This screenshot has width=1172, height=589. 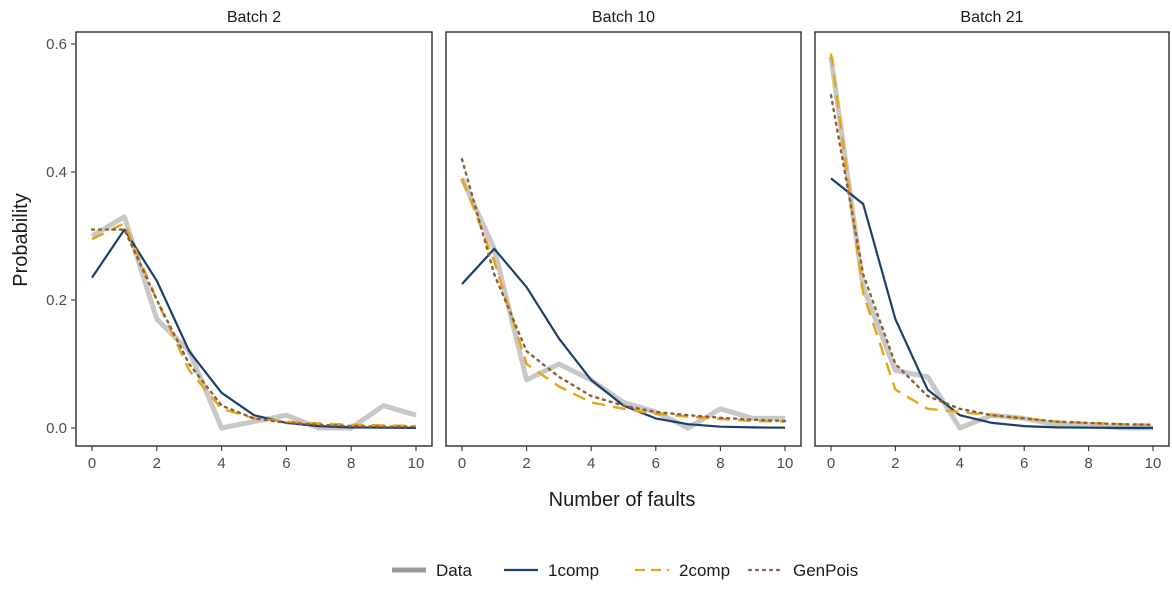 I want to click on legend-label: 1comp, so click(x=573, y=570).